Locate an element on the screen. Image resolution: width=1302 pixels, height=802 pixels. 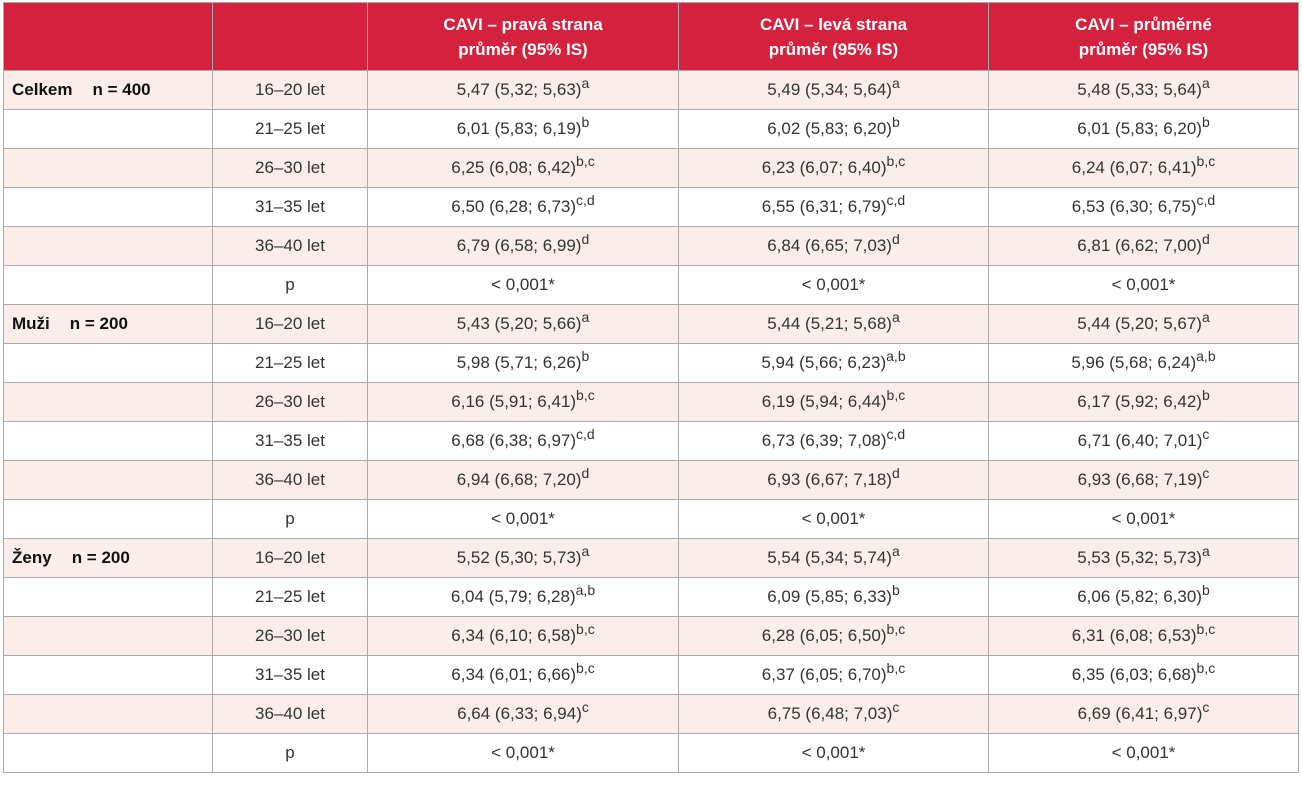
group-cell: Celkem n = 400 is located at coordinates (108, 90).